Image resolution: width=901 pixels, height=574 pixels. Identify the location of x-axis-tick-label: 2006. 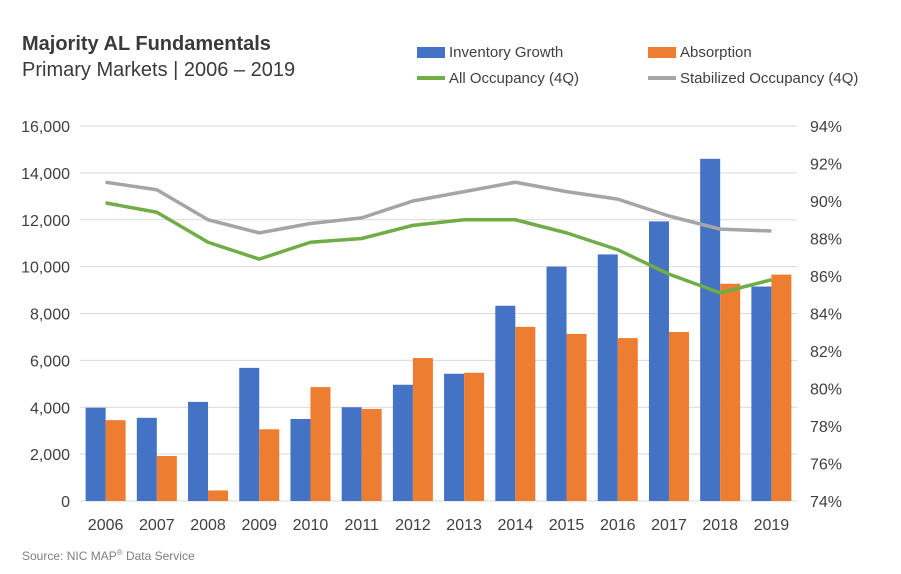
(106, 525).